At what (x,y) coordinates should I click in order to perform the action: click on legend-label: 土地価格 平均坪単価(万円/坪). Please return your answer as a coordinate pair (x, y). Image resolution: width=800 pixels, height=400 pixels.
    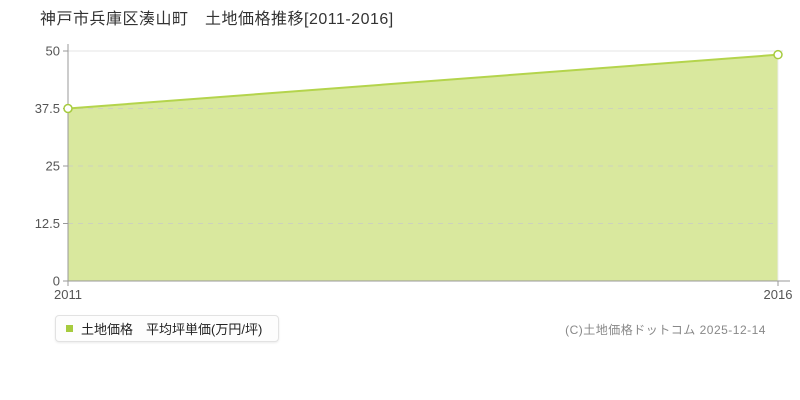
    Looking at the image, I should click on (172, 329).